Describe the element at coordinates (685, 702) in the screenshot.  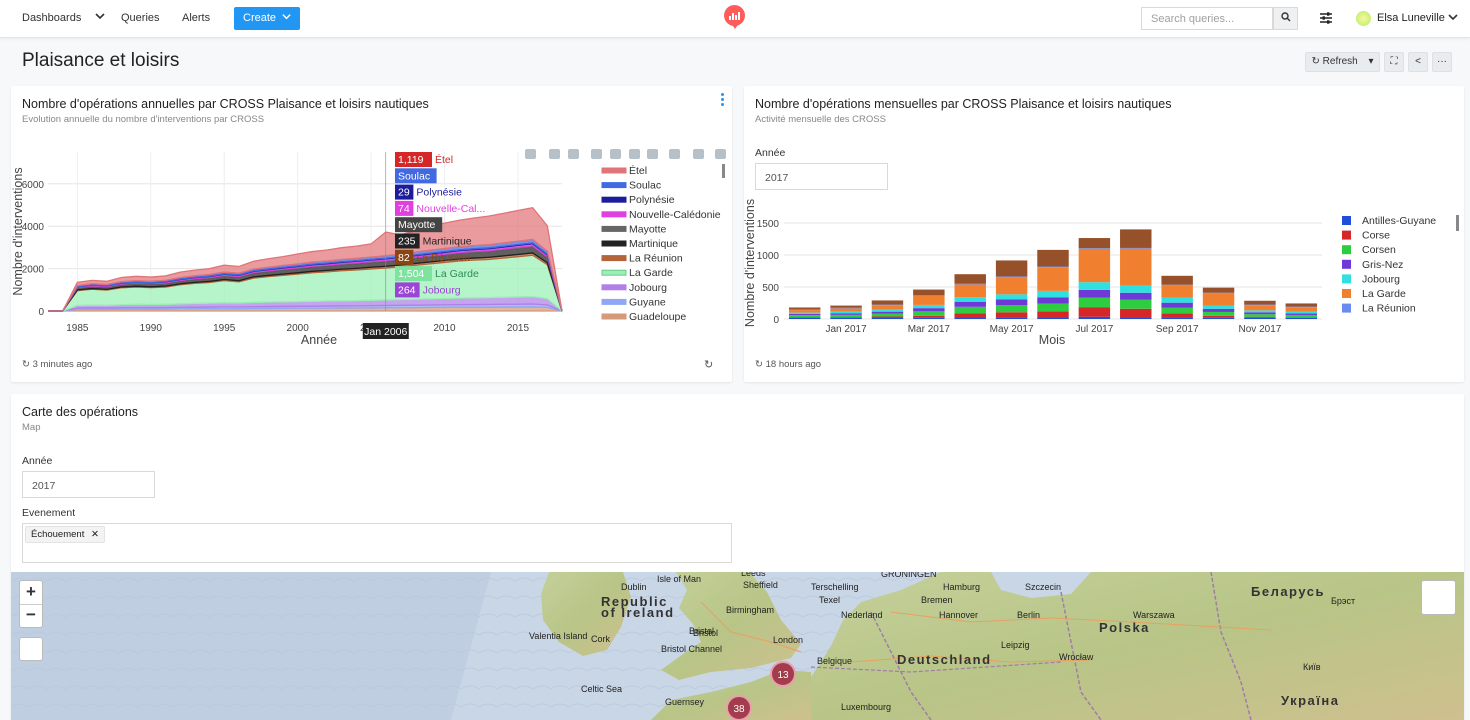
I see `map-label: Guernsey` at that location.